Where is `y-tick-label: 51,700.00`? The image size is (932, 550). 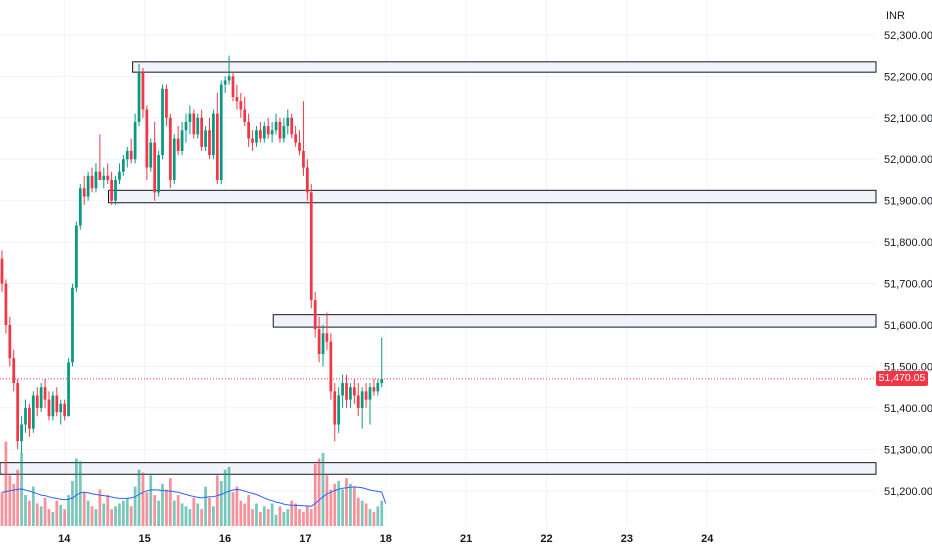
y-tick-label: 51,700.00 is located at coordinates (908, 285).